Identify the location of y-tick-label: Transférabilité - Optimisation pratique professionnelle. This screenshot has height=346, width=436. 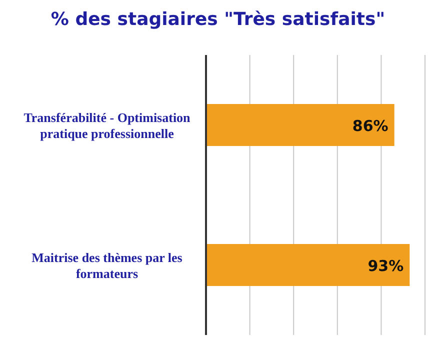
(108, 125).